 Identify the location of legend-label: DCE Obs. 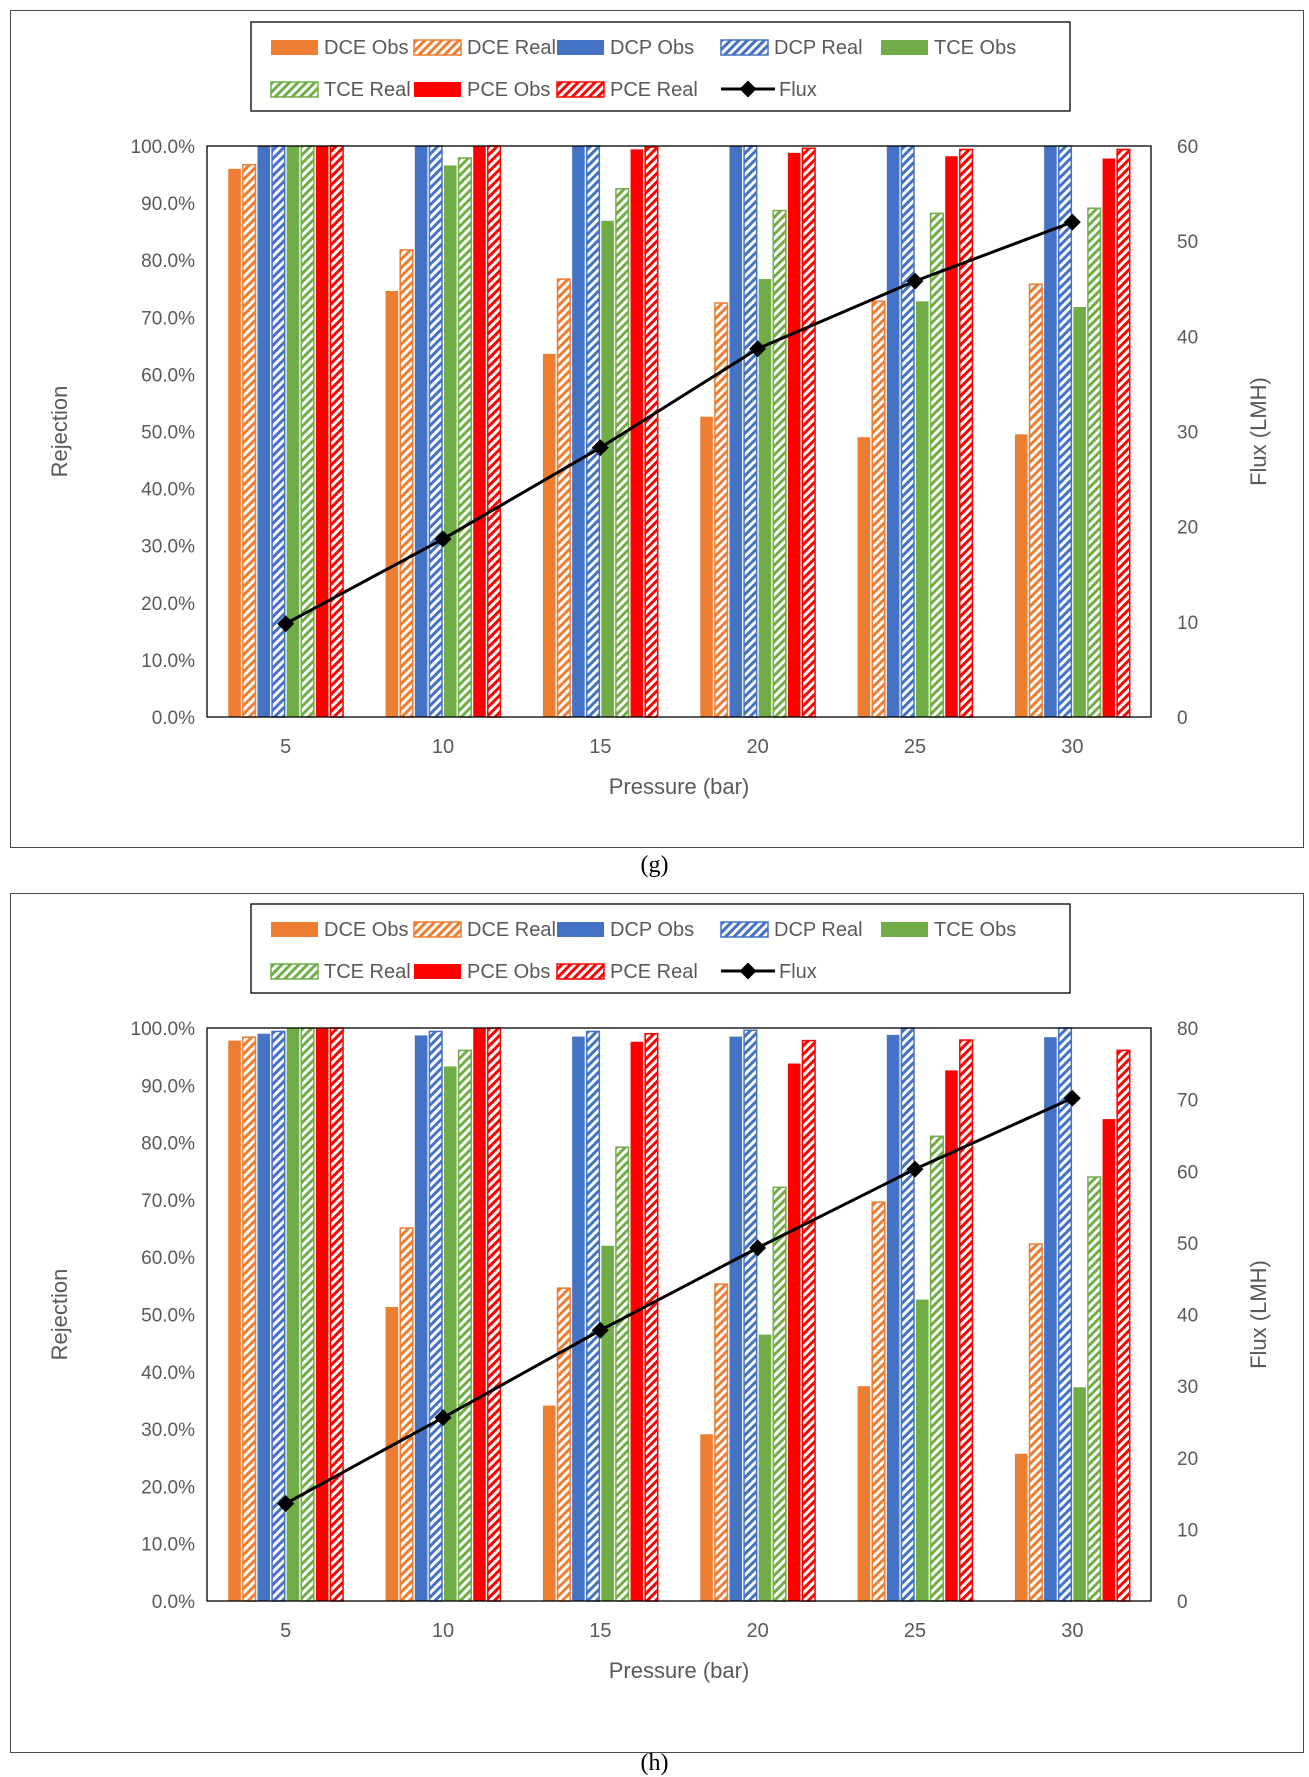
(366, 930).